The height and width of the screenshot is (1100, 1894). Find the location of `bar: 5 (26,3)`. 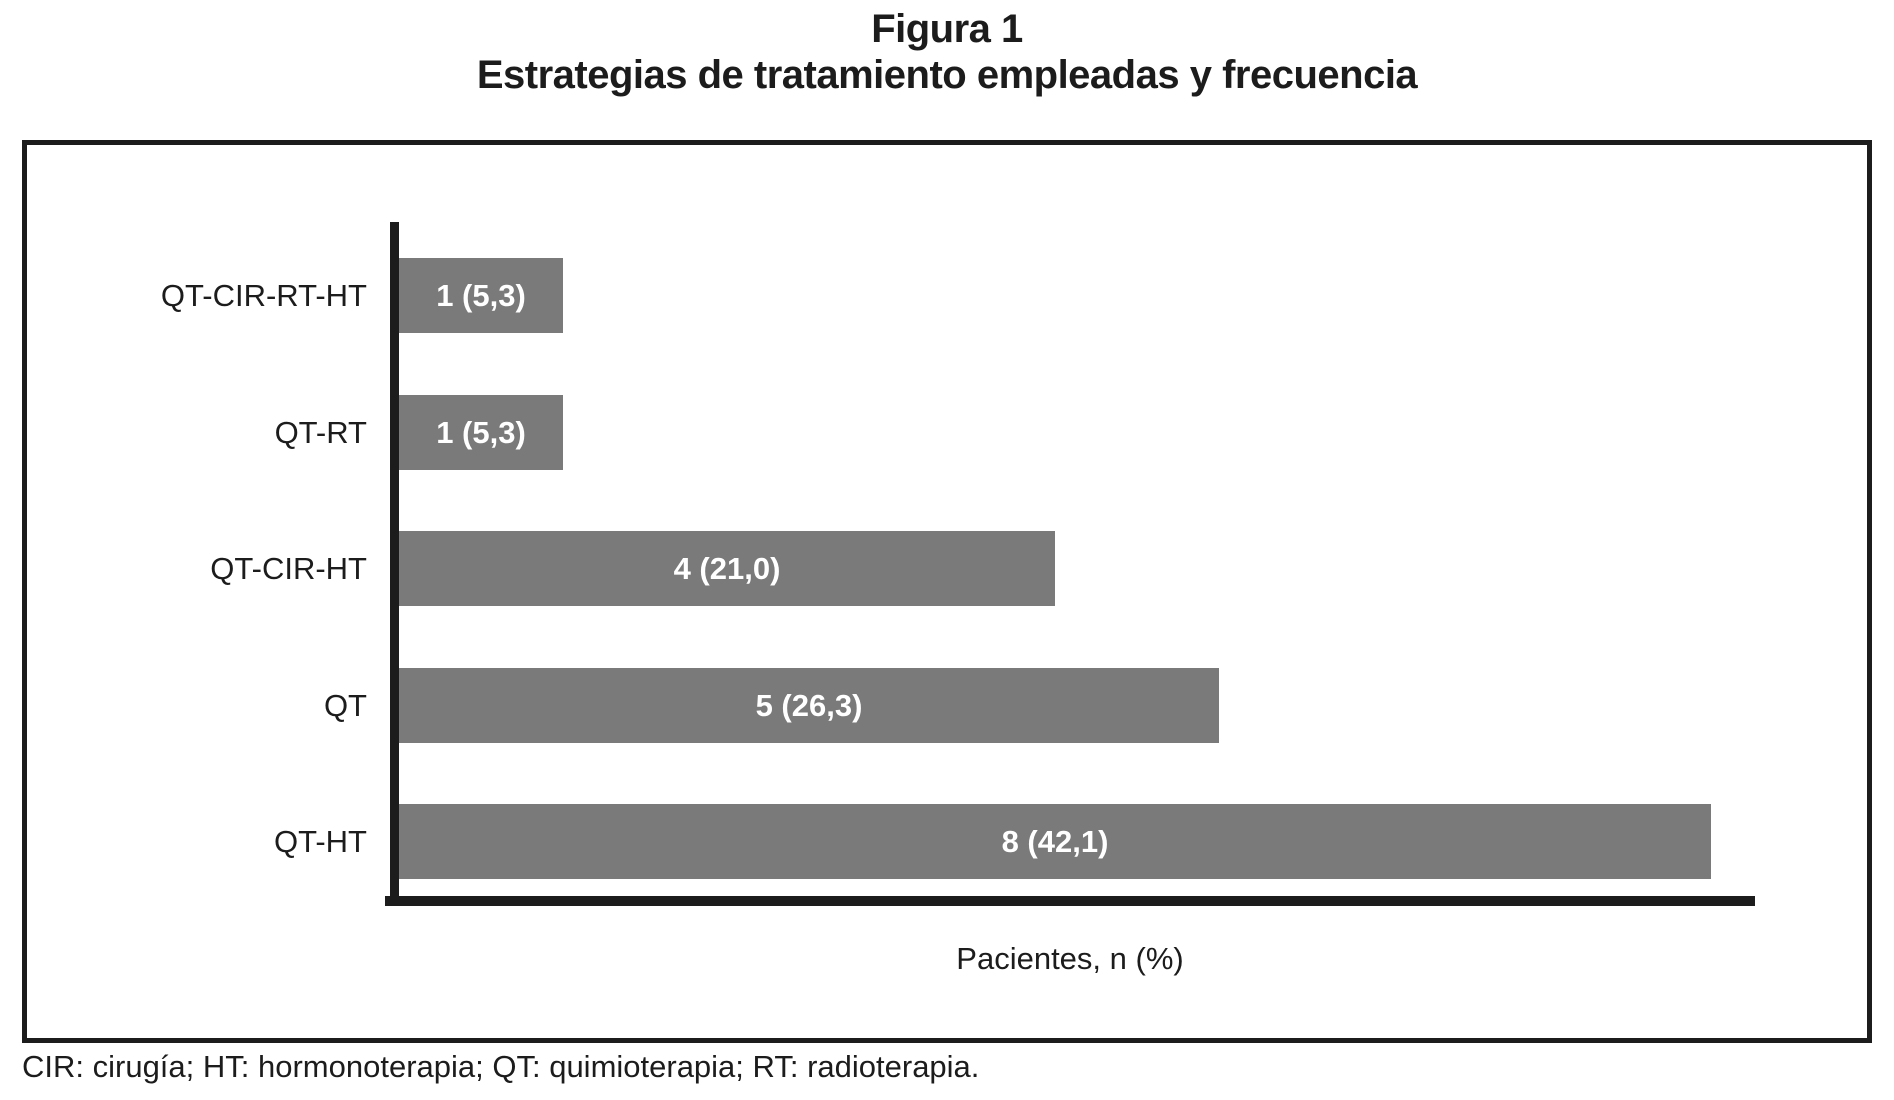

bar: 5 (26,3) is located at coordinates (809, 705).